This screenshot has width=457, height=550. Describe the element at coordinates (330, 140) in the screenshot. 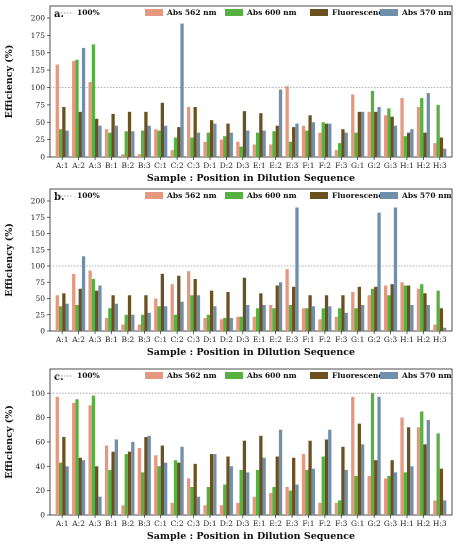

I see `bar-abs-570-nm-F2` at that location.